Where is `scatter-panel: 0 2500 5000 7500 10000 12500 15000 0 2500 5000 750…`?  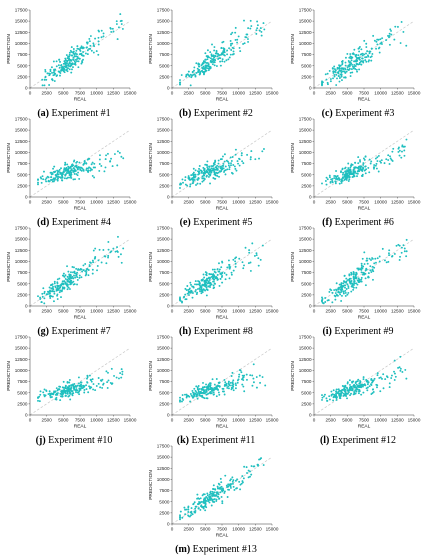 scatter-panel: 0 2500 5000 7500 10000 12500 15000 0 2500 5000 750… is located at coordinates (216, 172).